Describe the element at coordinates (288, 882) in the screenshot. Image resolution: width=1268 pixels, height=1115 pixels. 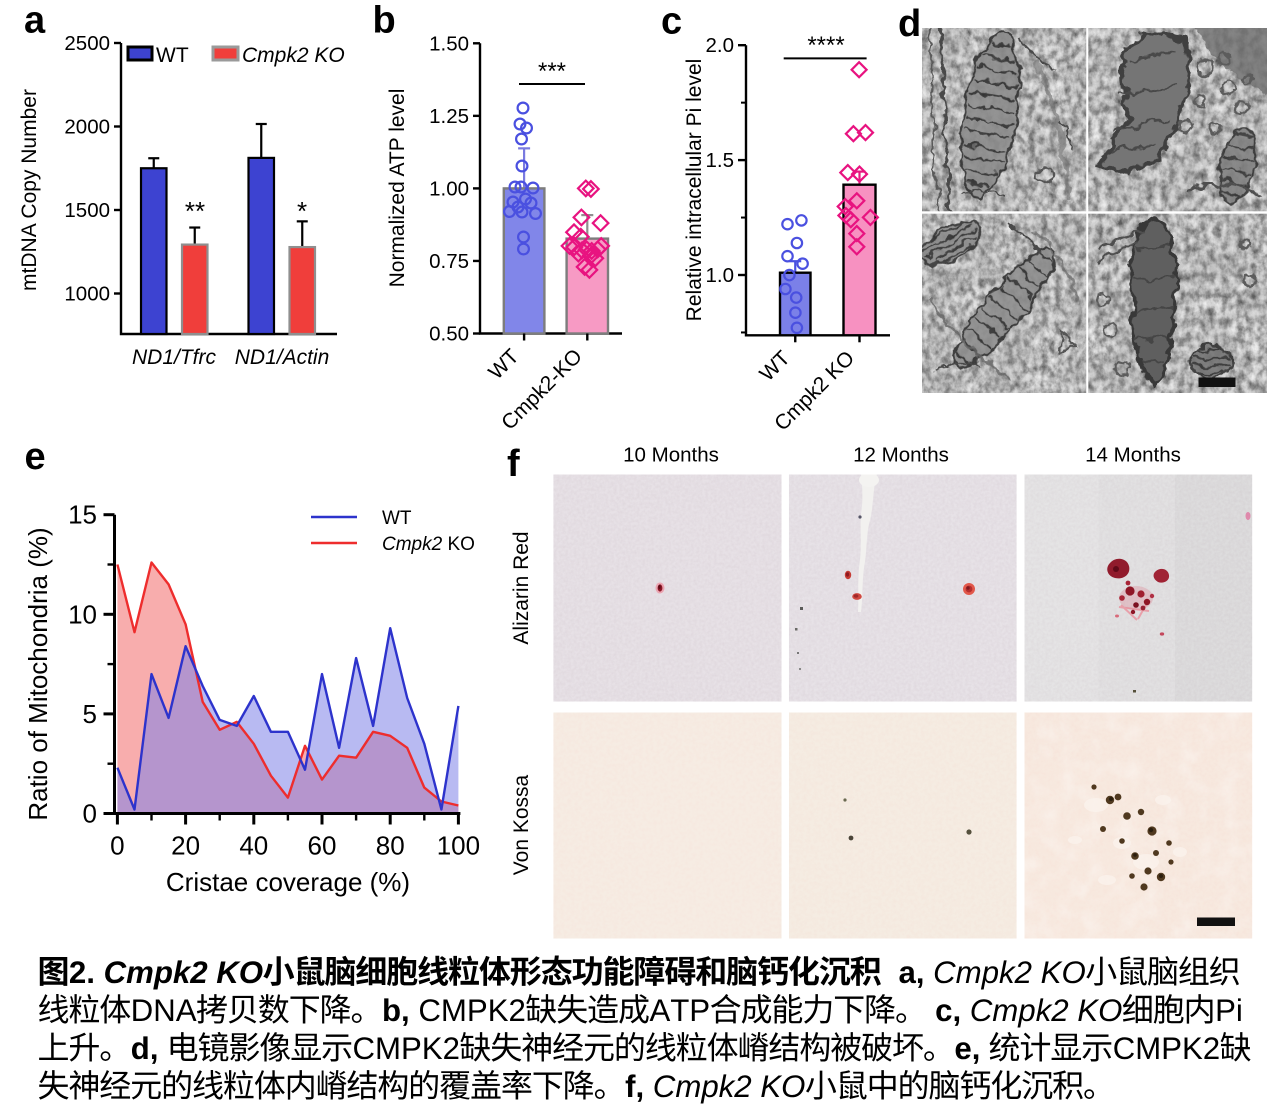
I see `svg-text: Cristae coverage (%)` at that location.